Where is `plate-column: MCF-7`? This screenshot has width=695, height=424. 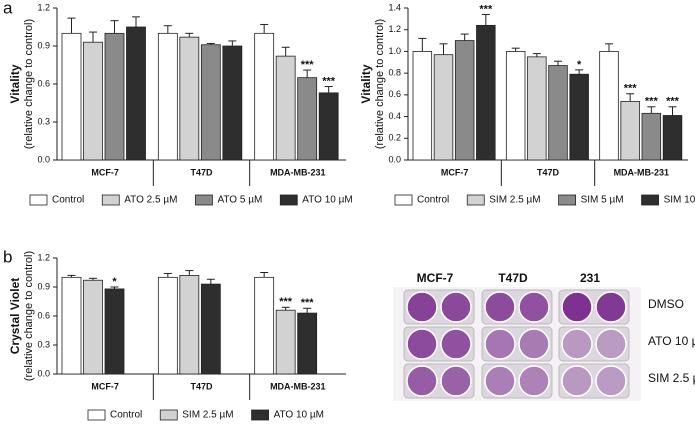 plate-column: MCF-7 is located at coordinates (435, 278).